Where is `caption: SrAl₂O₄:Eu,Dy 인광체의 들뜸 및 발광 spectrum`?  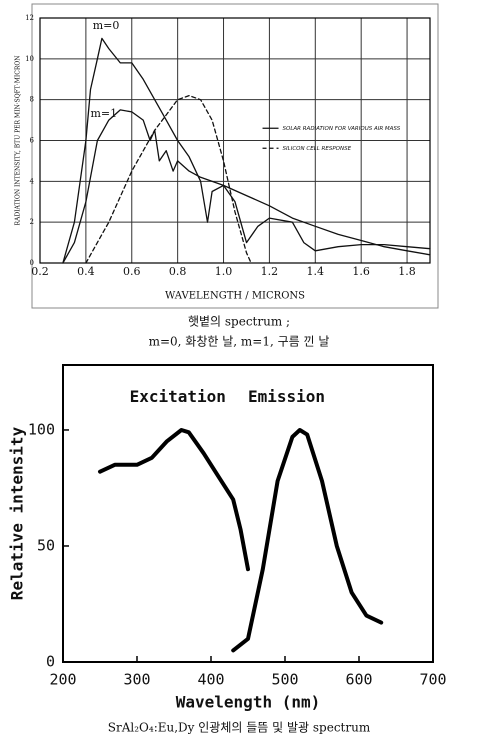
caption: SrAl₂O₄:Eu,Dy 인광체의 들뜸 및 발광 spectrum is located at coordinates (239, 728).